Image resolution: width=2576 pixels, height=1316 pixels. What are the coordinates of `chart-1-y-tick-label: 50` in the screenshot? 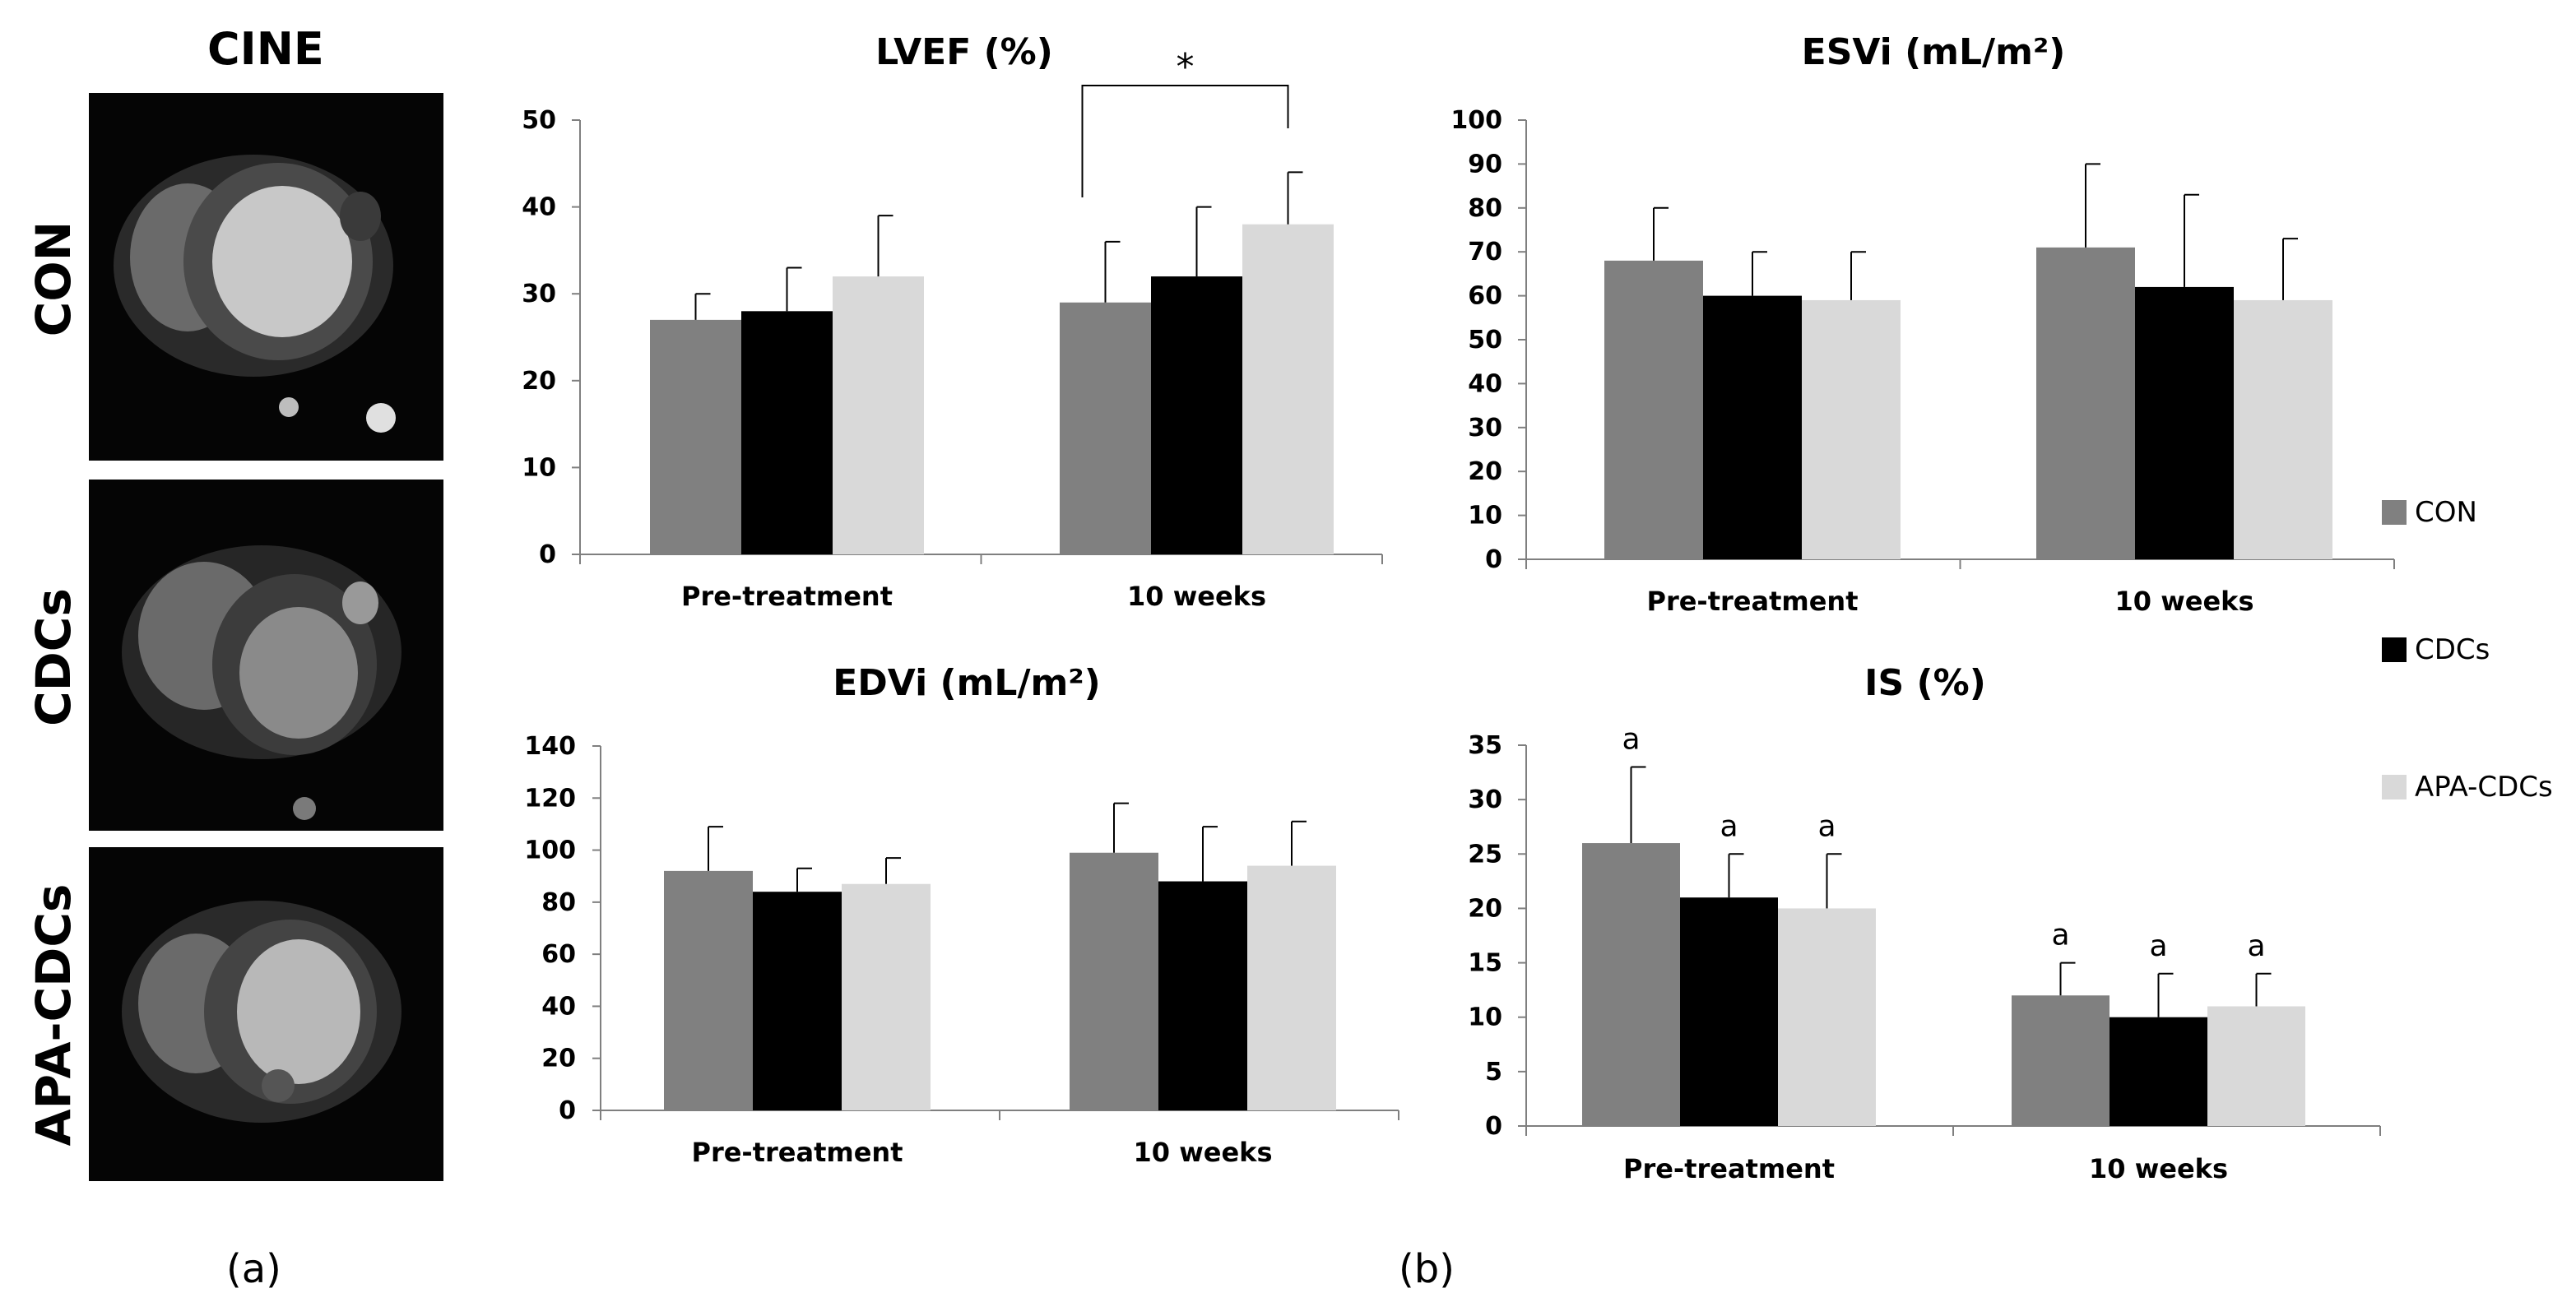 It's located at (1485, 340).